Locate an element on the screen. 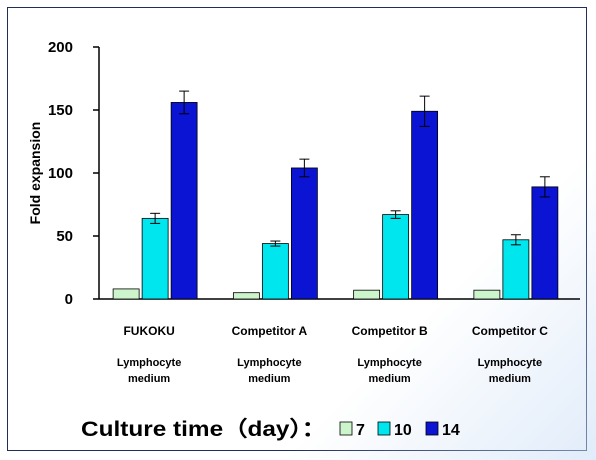  y-tick-label: 200 is located at coordinates (60, 47).